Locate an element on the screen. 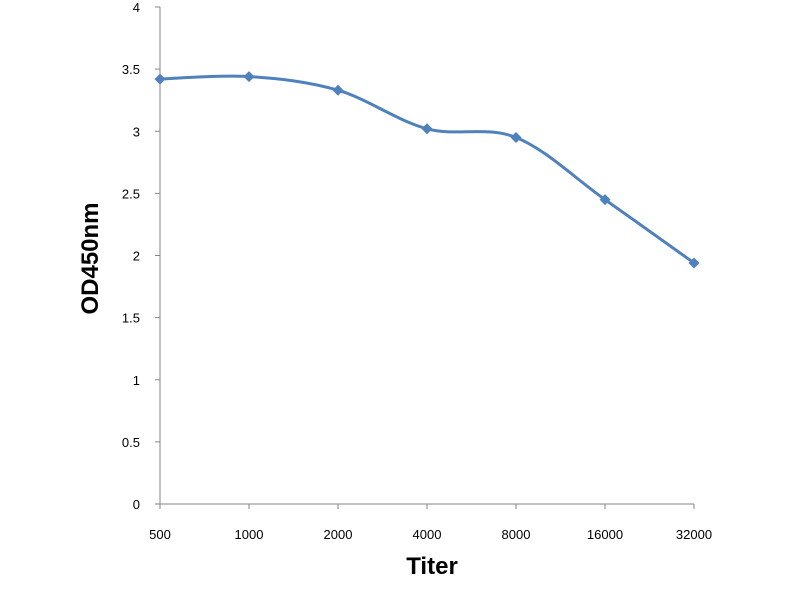 The image size is (800, 600). x-tick-label: 16000 is located at coordinates (605, 534).